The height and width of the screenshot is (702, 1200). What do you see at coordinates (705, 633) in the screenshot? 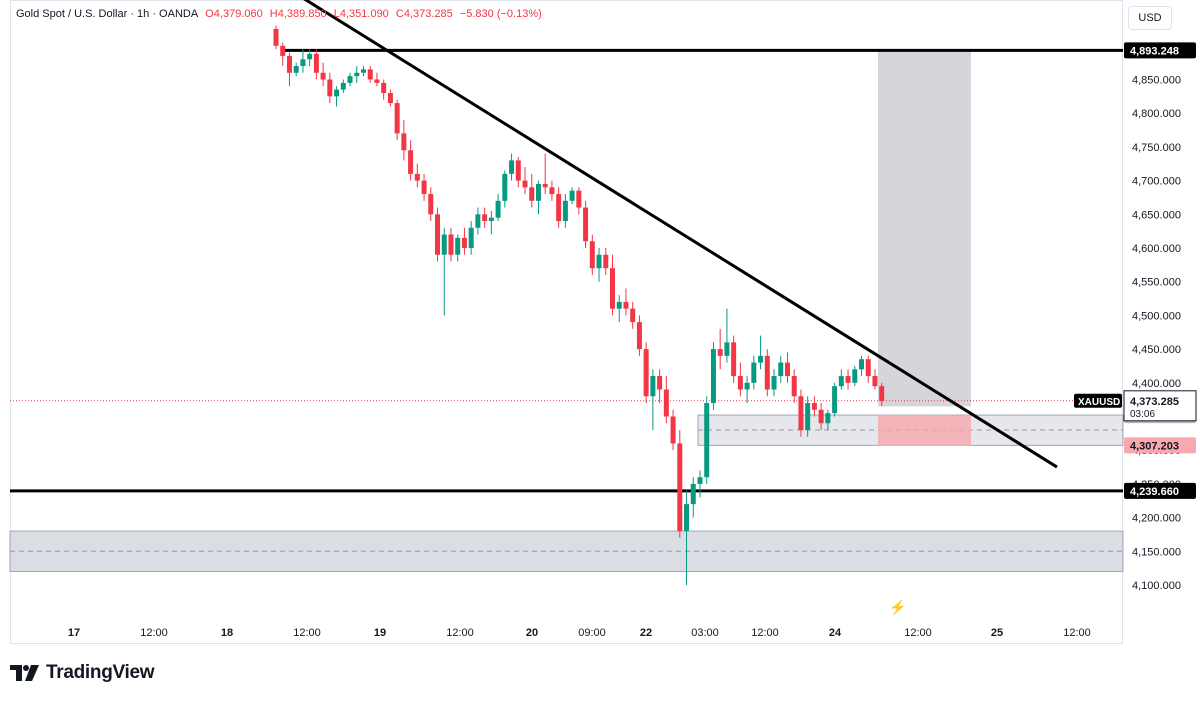
I see `time-tick-label: 03:00` at bounding box center [705, 633].